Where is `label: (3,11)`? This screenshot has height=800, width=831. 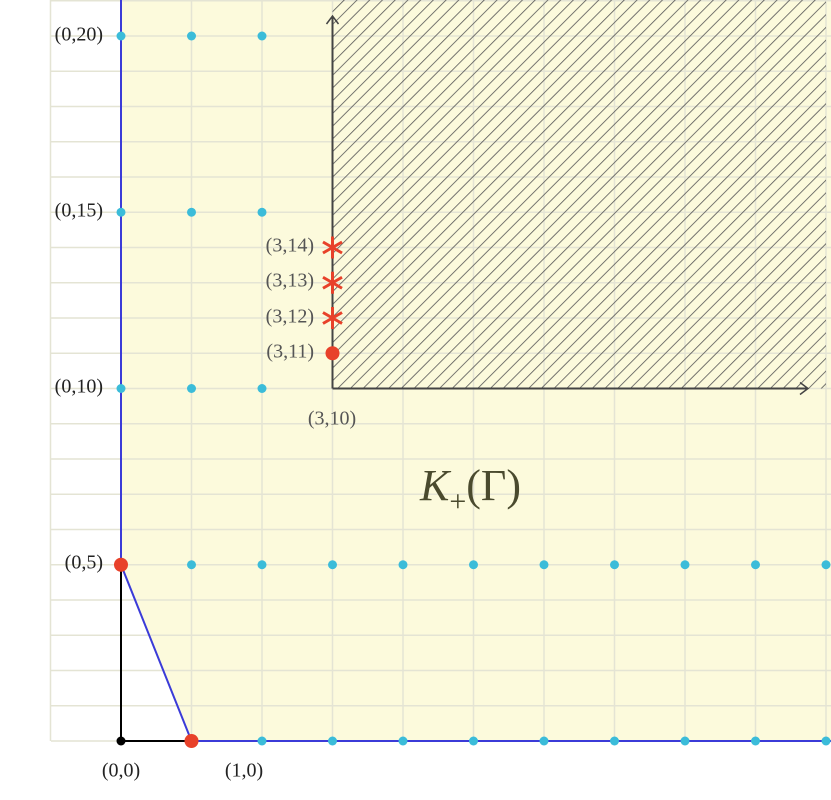 label: (3,11) is located at coordinates (290, 352).